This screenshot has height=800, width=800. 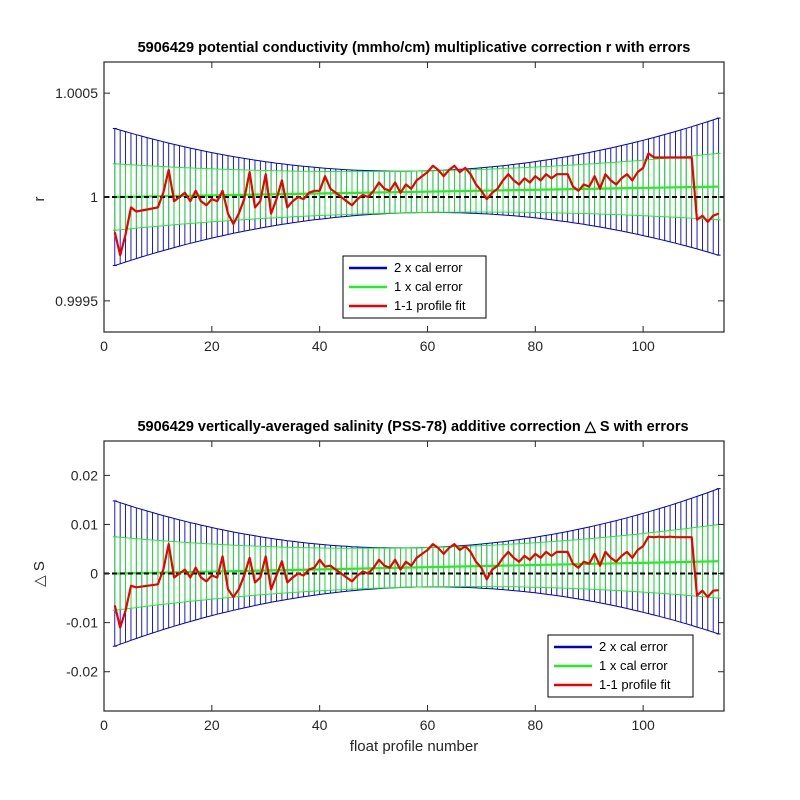 What do you see at coordinates (414, 746) in the screenshot?
I see `bottom-chart-xlabel: float profile number` at bounding box center [414, 746].